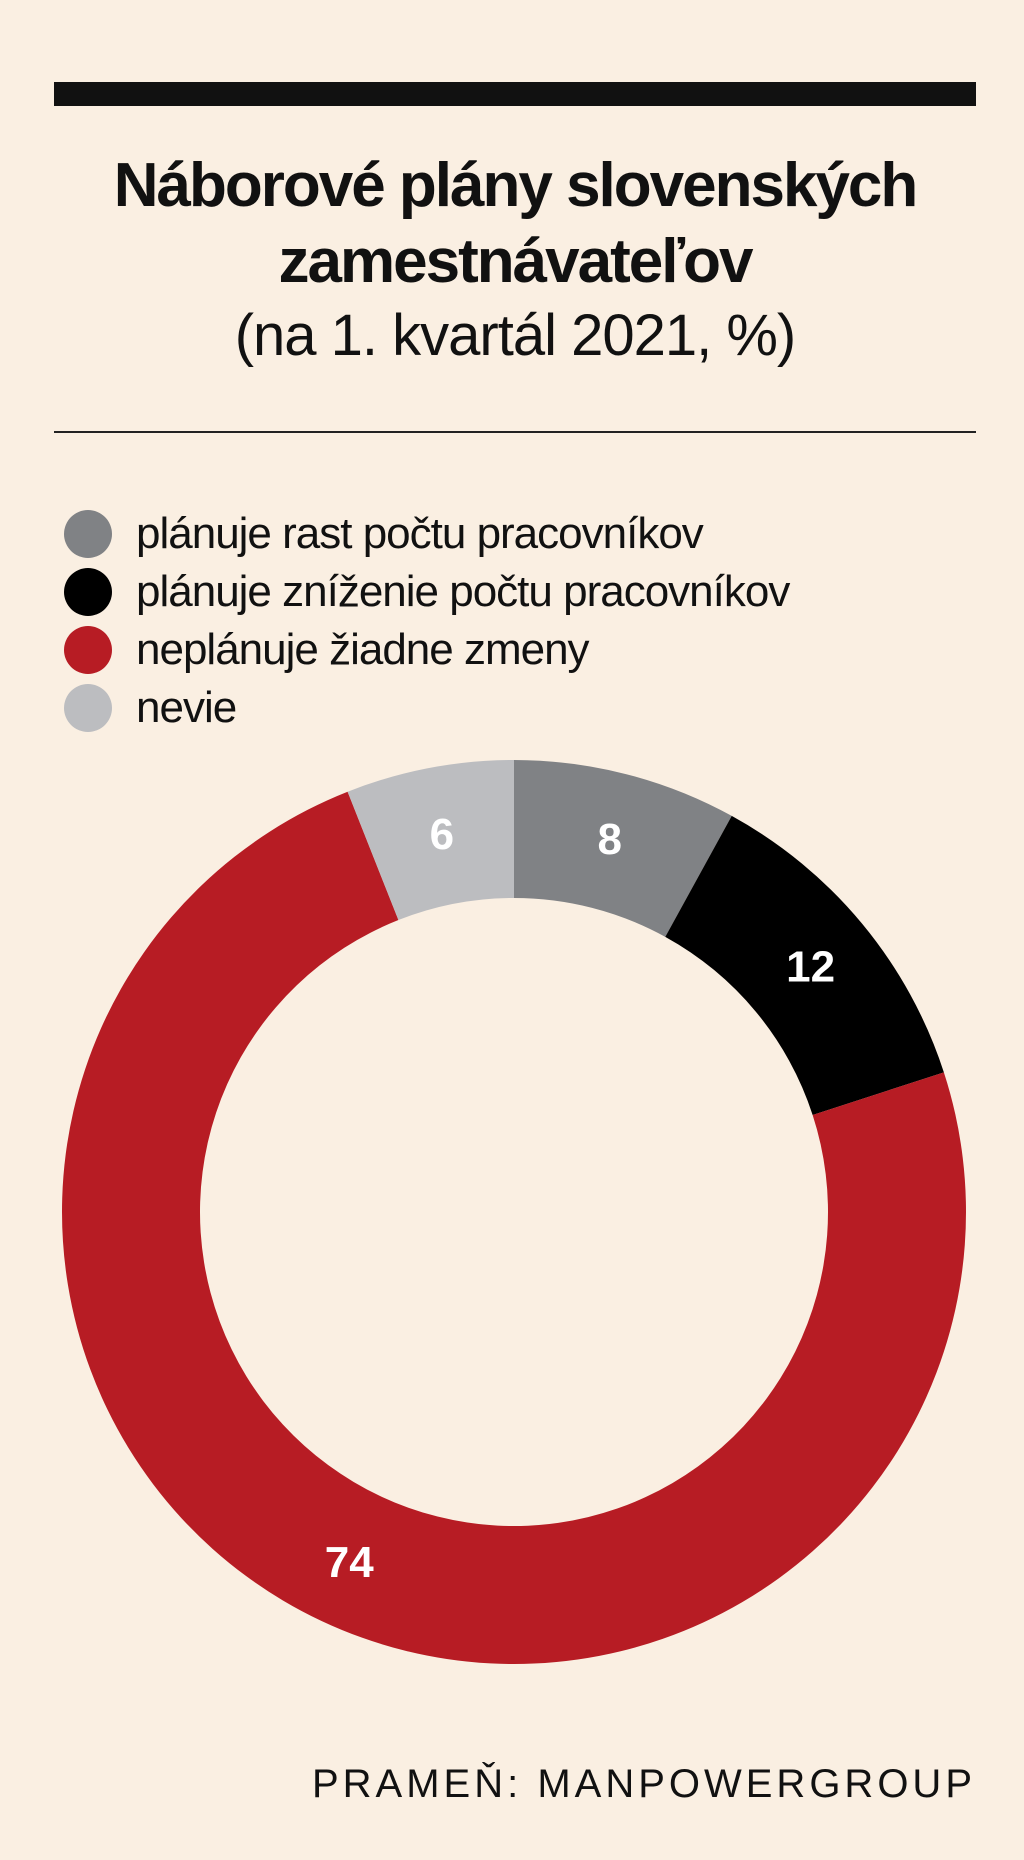 This screenshot has height=1860, width=1024. Describe the element at coordinates (420, 533) in the screenshot. I see `legend-label-growth: plánuje rast počtu pracovníkov` at that location.